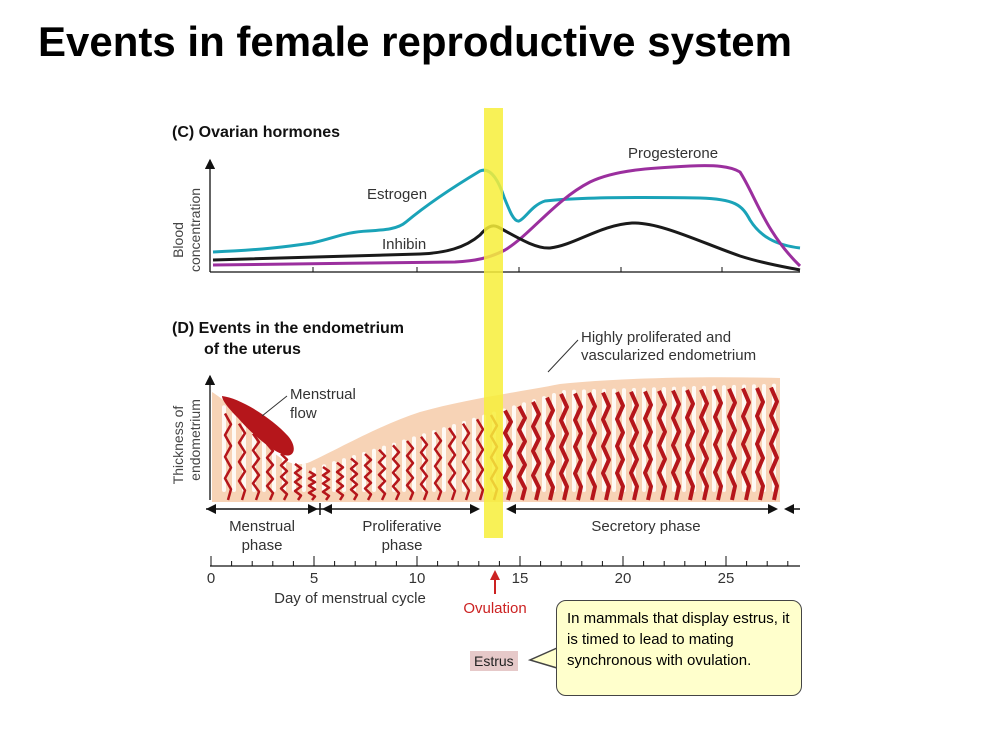 This screenshot has width=986, height=729. Describe the element at coordinates (471, 578) in the screenshot. I see `day-axis-labels: 0 5 10 15 20 25` at that location.